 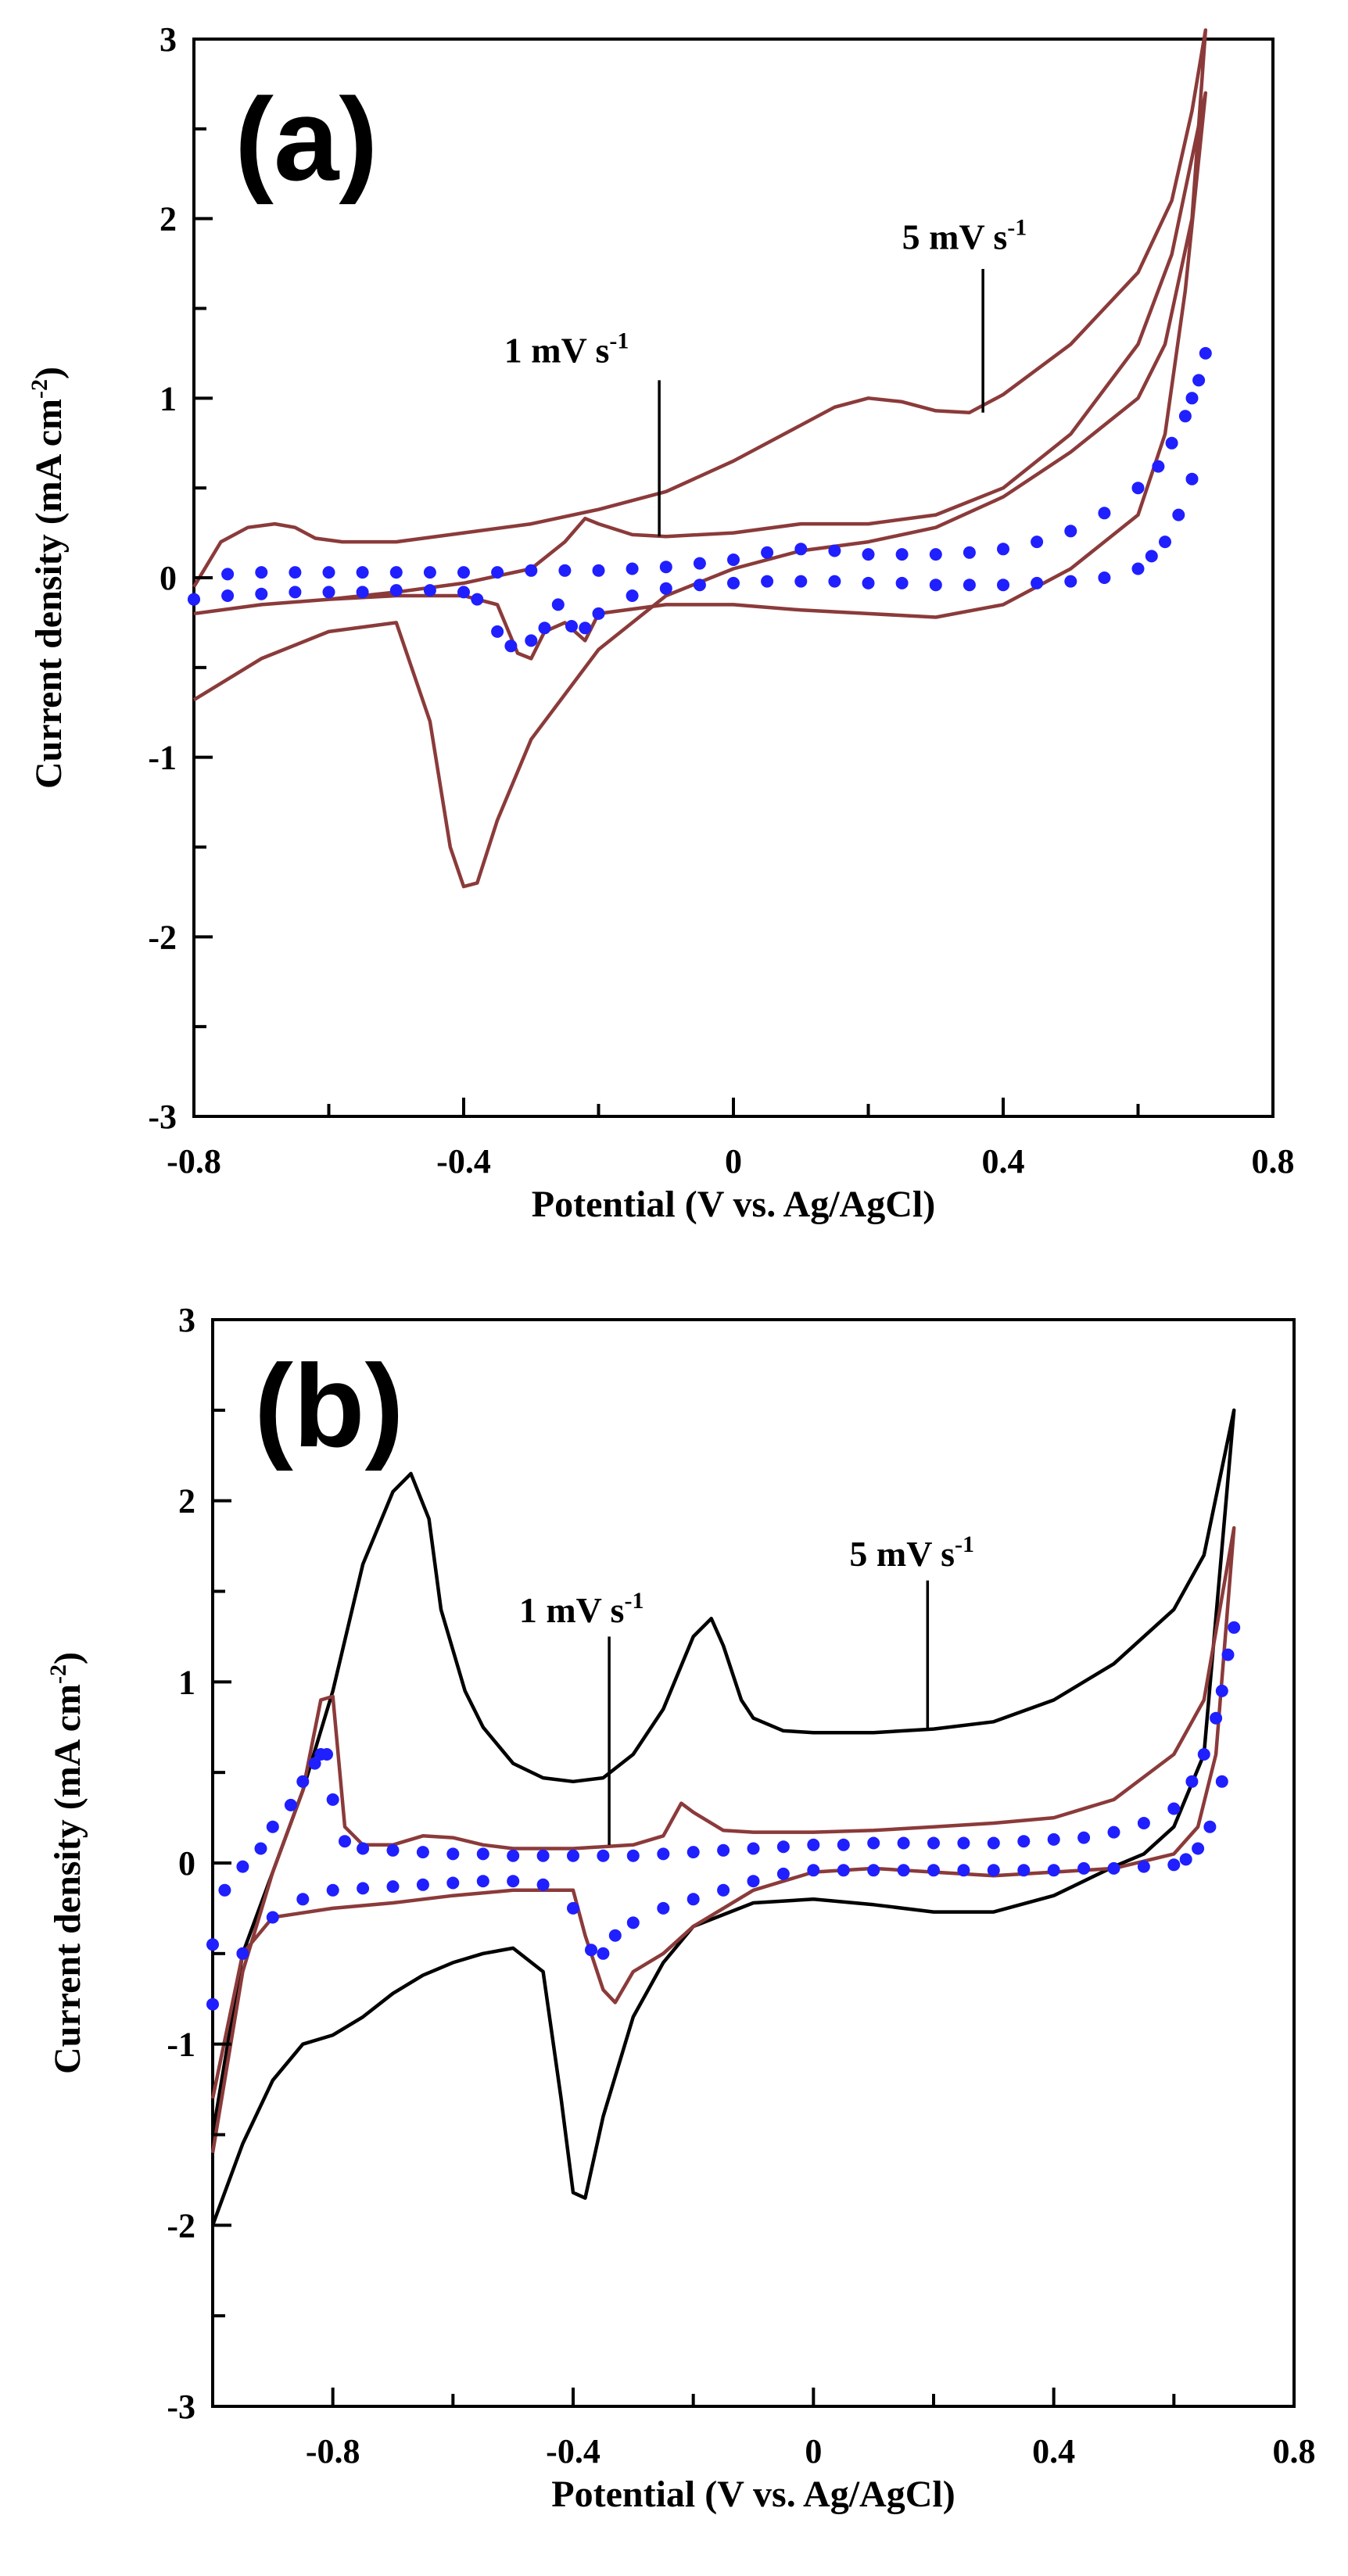 I want to click on x-axis-label: Potential (V vs. Ag/AgCl), so click(x=753, y=2494).